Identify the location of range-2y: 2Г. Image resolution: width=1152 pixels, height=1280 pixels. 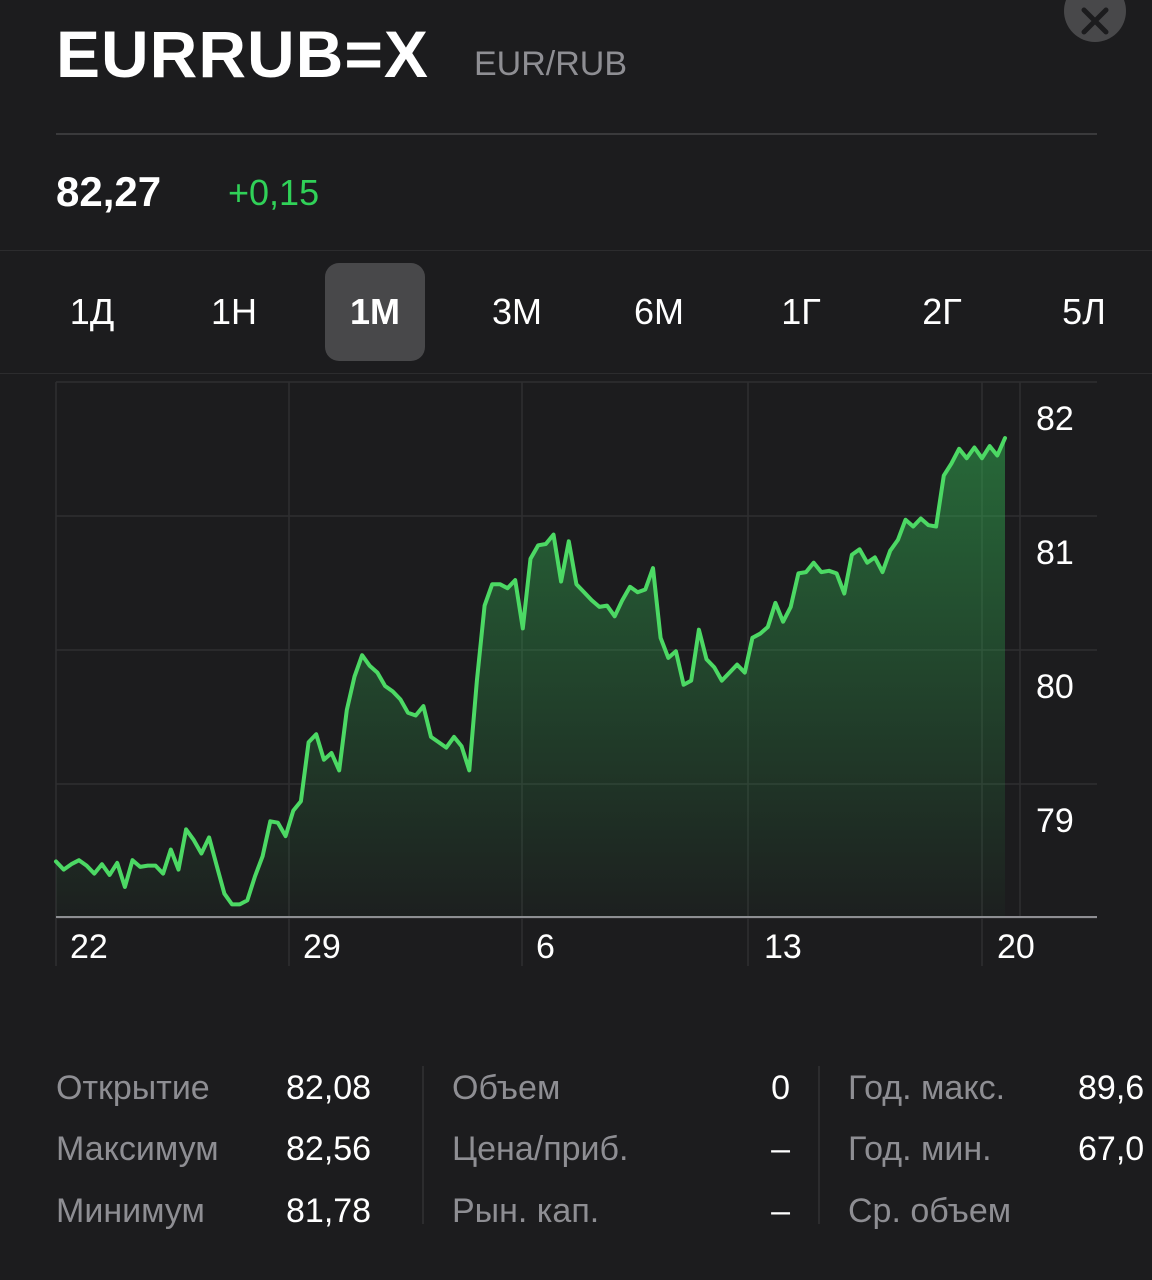
(942, 311).